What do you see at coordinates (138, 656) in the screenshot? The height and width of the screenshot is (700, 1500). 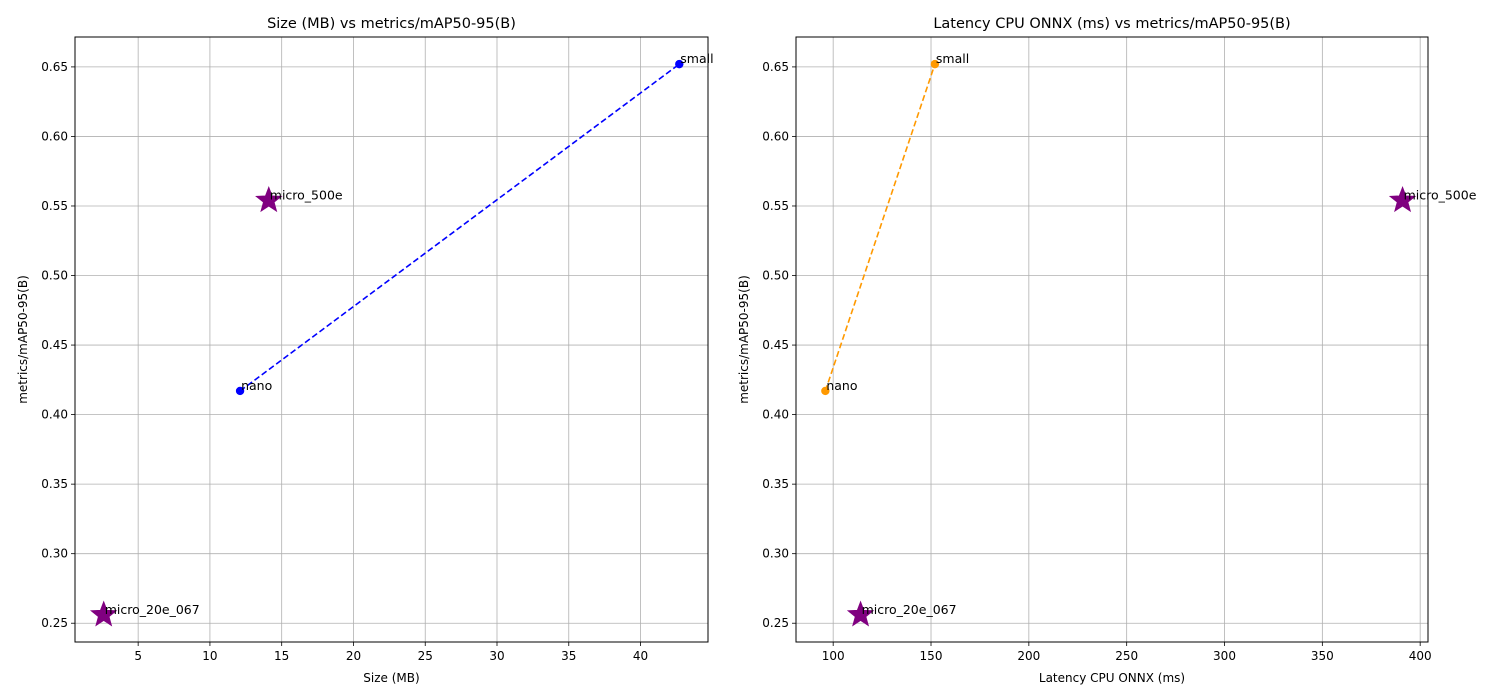 I see `x-tick-label: 5` at bounding box center [138, 656].